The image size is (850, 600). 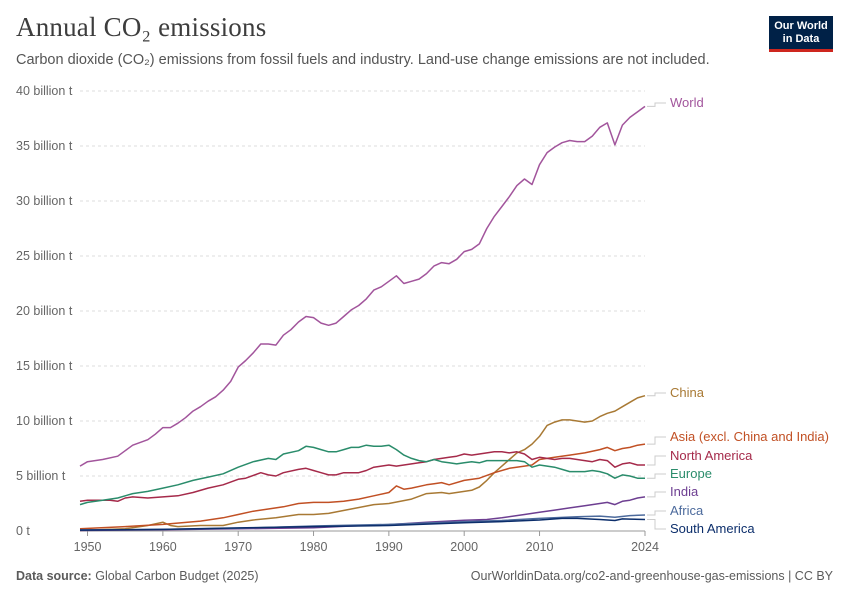 What do you see at coordinates (314, 547) in the screenshot?
I see `x-tick-label: 1980` at bounding box center [314, 547].